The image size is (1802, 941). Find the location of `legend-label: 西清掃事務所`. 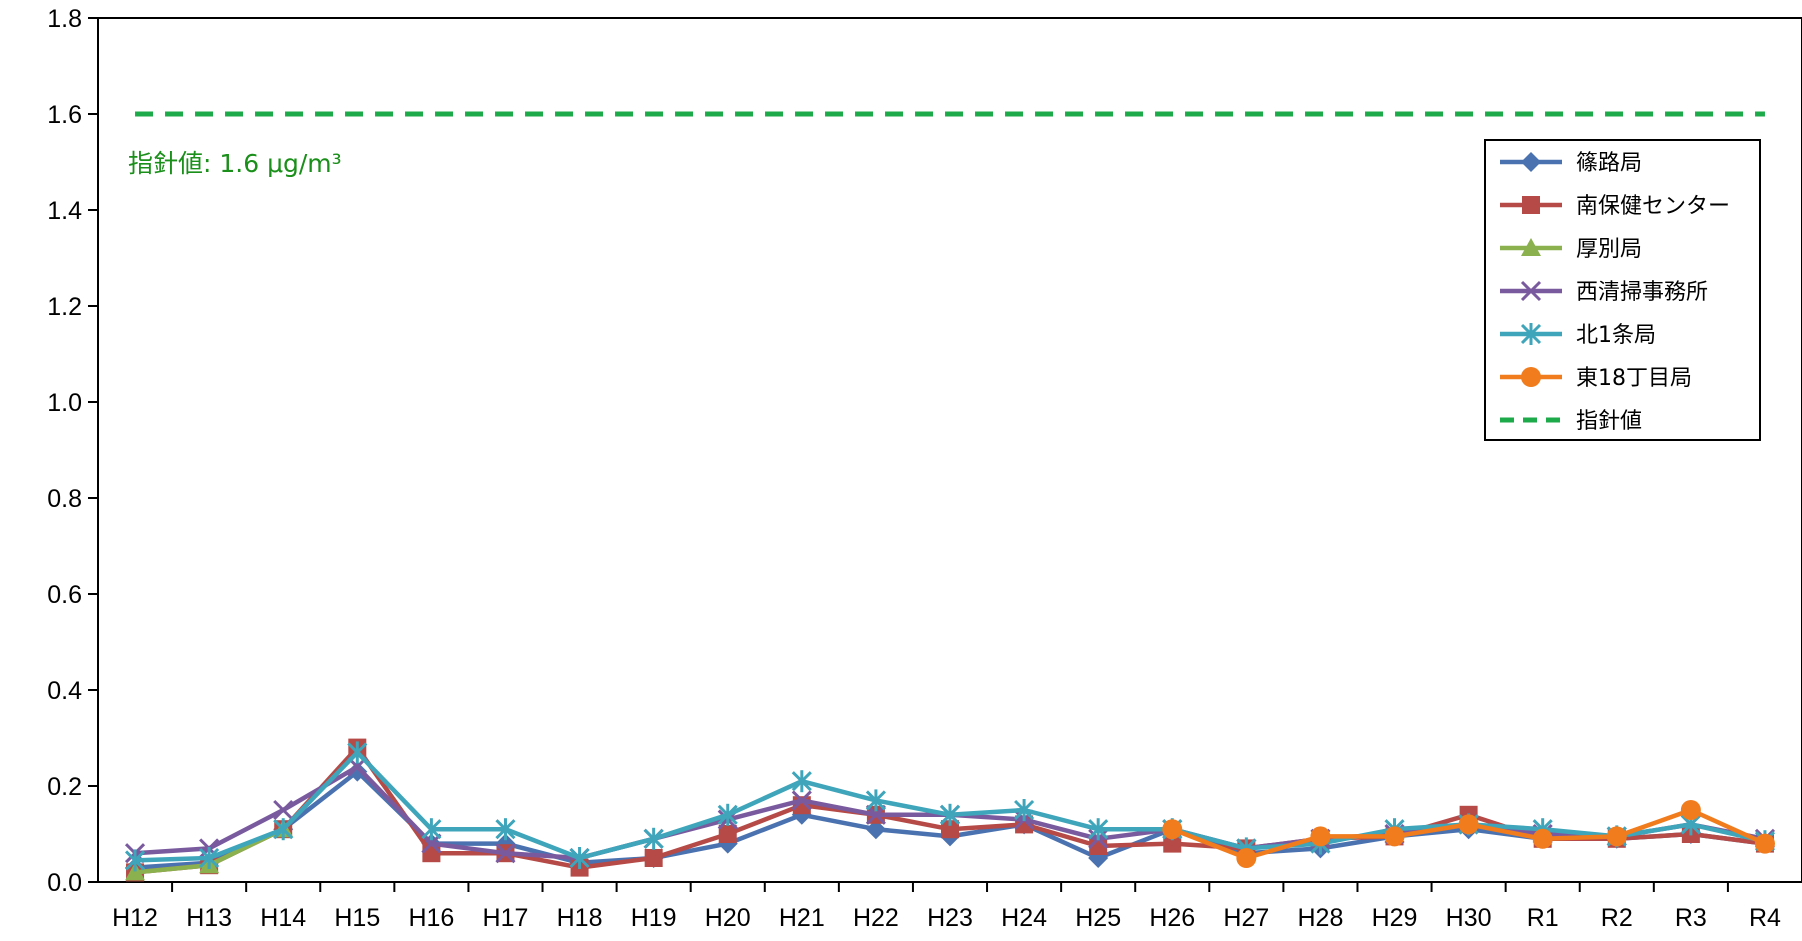

legend-label: 西清掃事務所 is located at coordinates (1642, 292).